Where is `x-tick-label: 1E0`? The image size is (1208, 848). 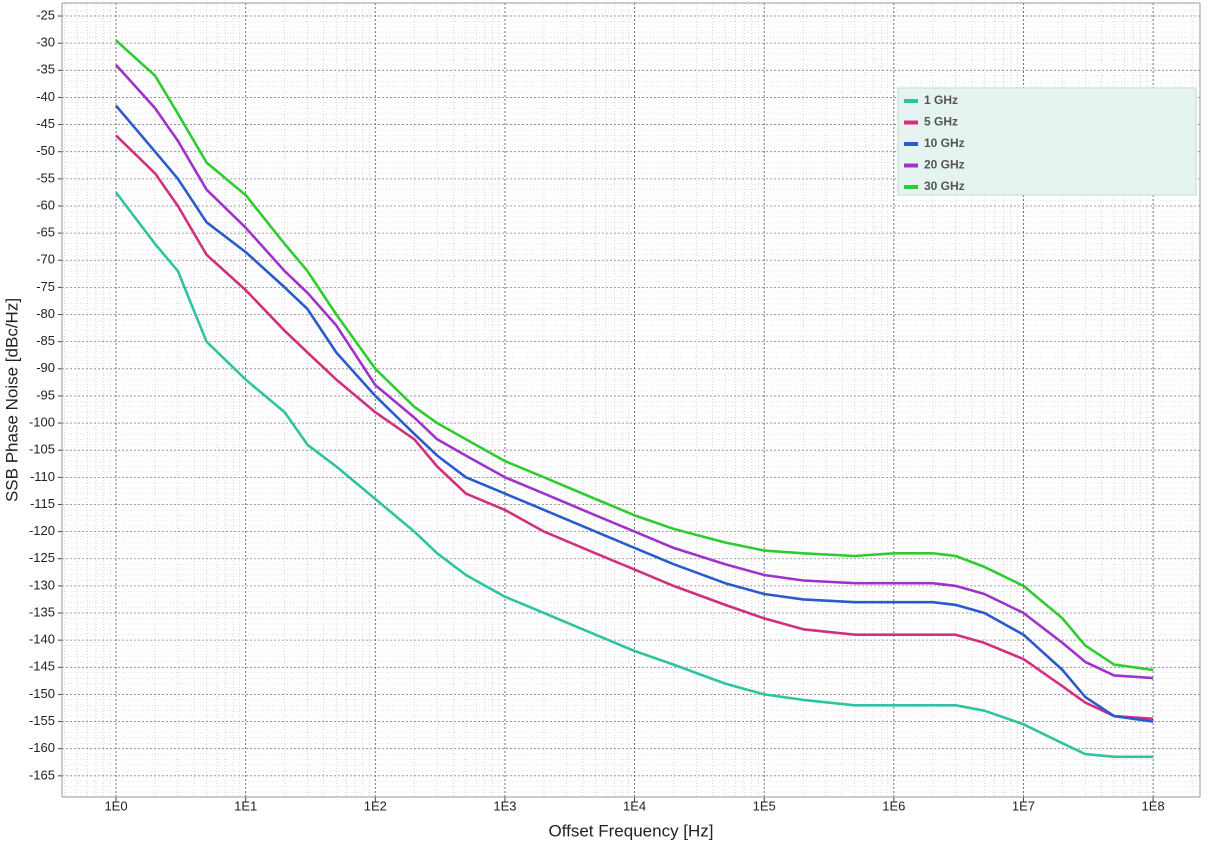 x-tick-label: 1E0 is located at coordinates (115, 805).